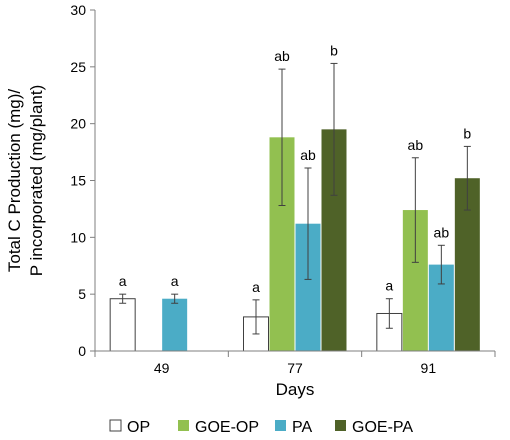 The height and width of the screenshot is (440, 510). Describe the element at coordinates (429, 368) in the screenshot. I see `x-tick-label: 91` at that location.